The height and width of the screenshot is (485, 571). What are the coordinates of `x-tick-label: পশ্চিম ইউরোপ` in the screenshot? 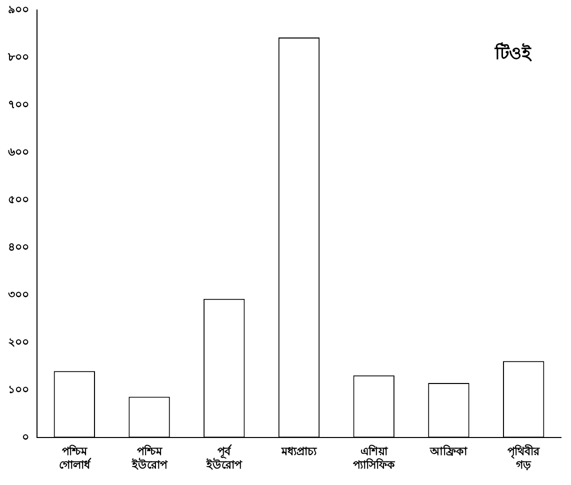 It's located at (149, 458).